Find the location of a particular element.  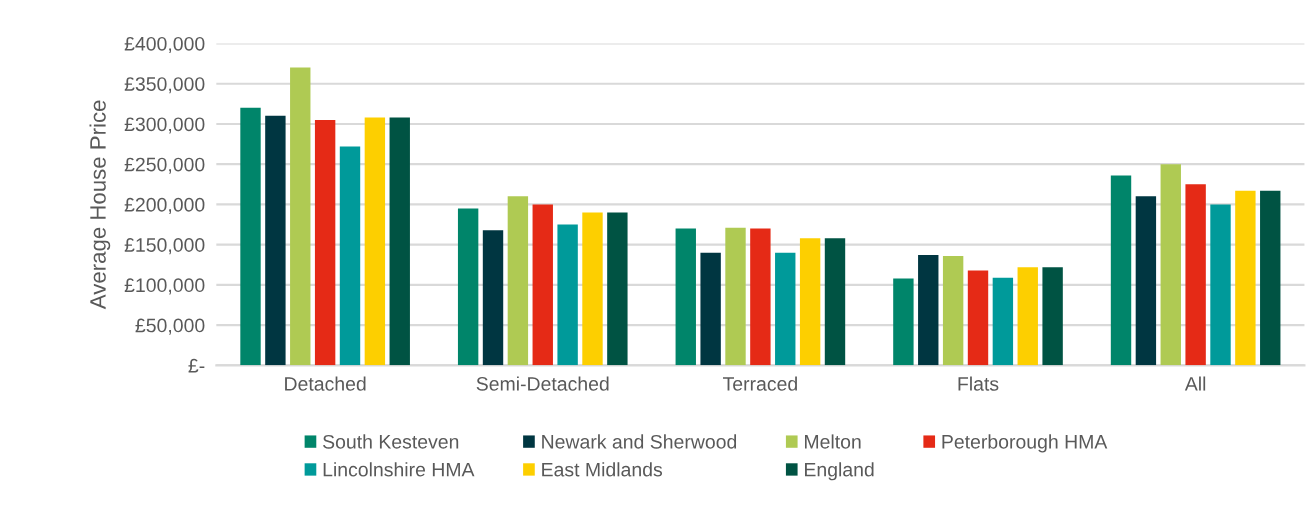

legend-label: Newark and Sherwood is located at coordinates (639, 441).